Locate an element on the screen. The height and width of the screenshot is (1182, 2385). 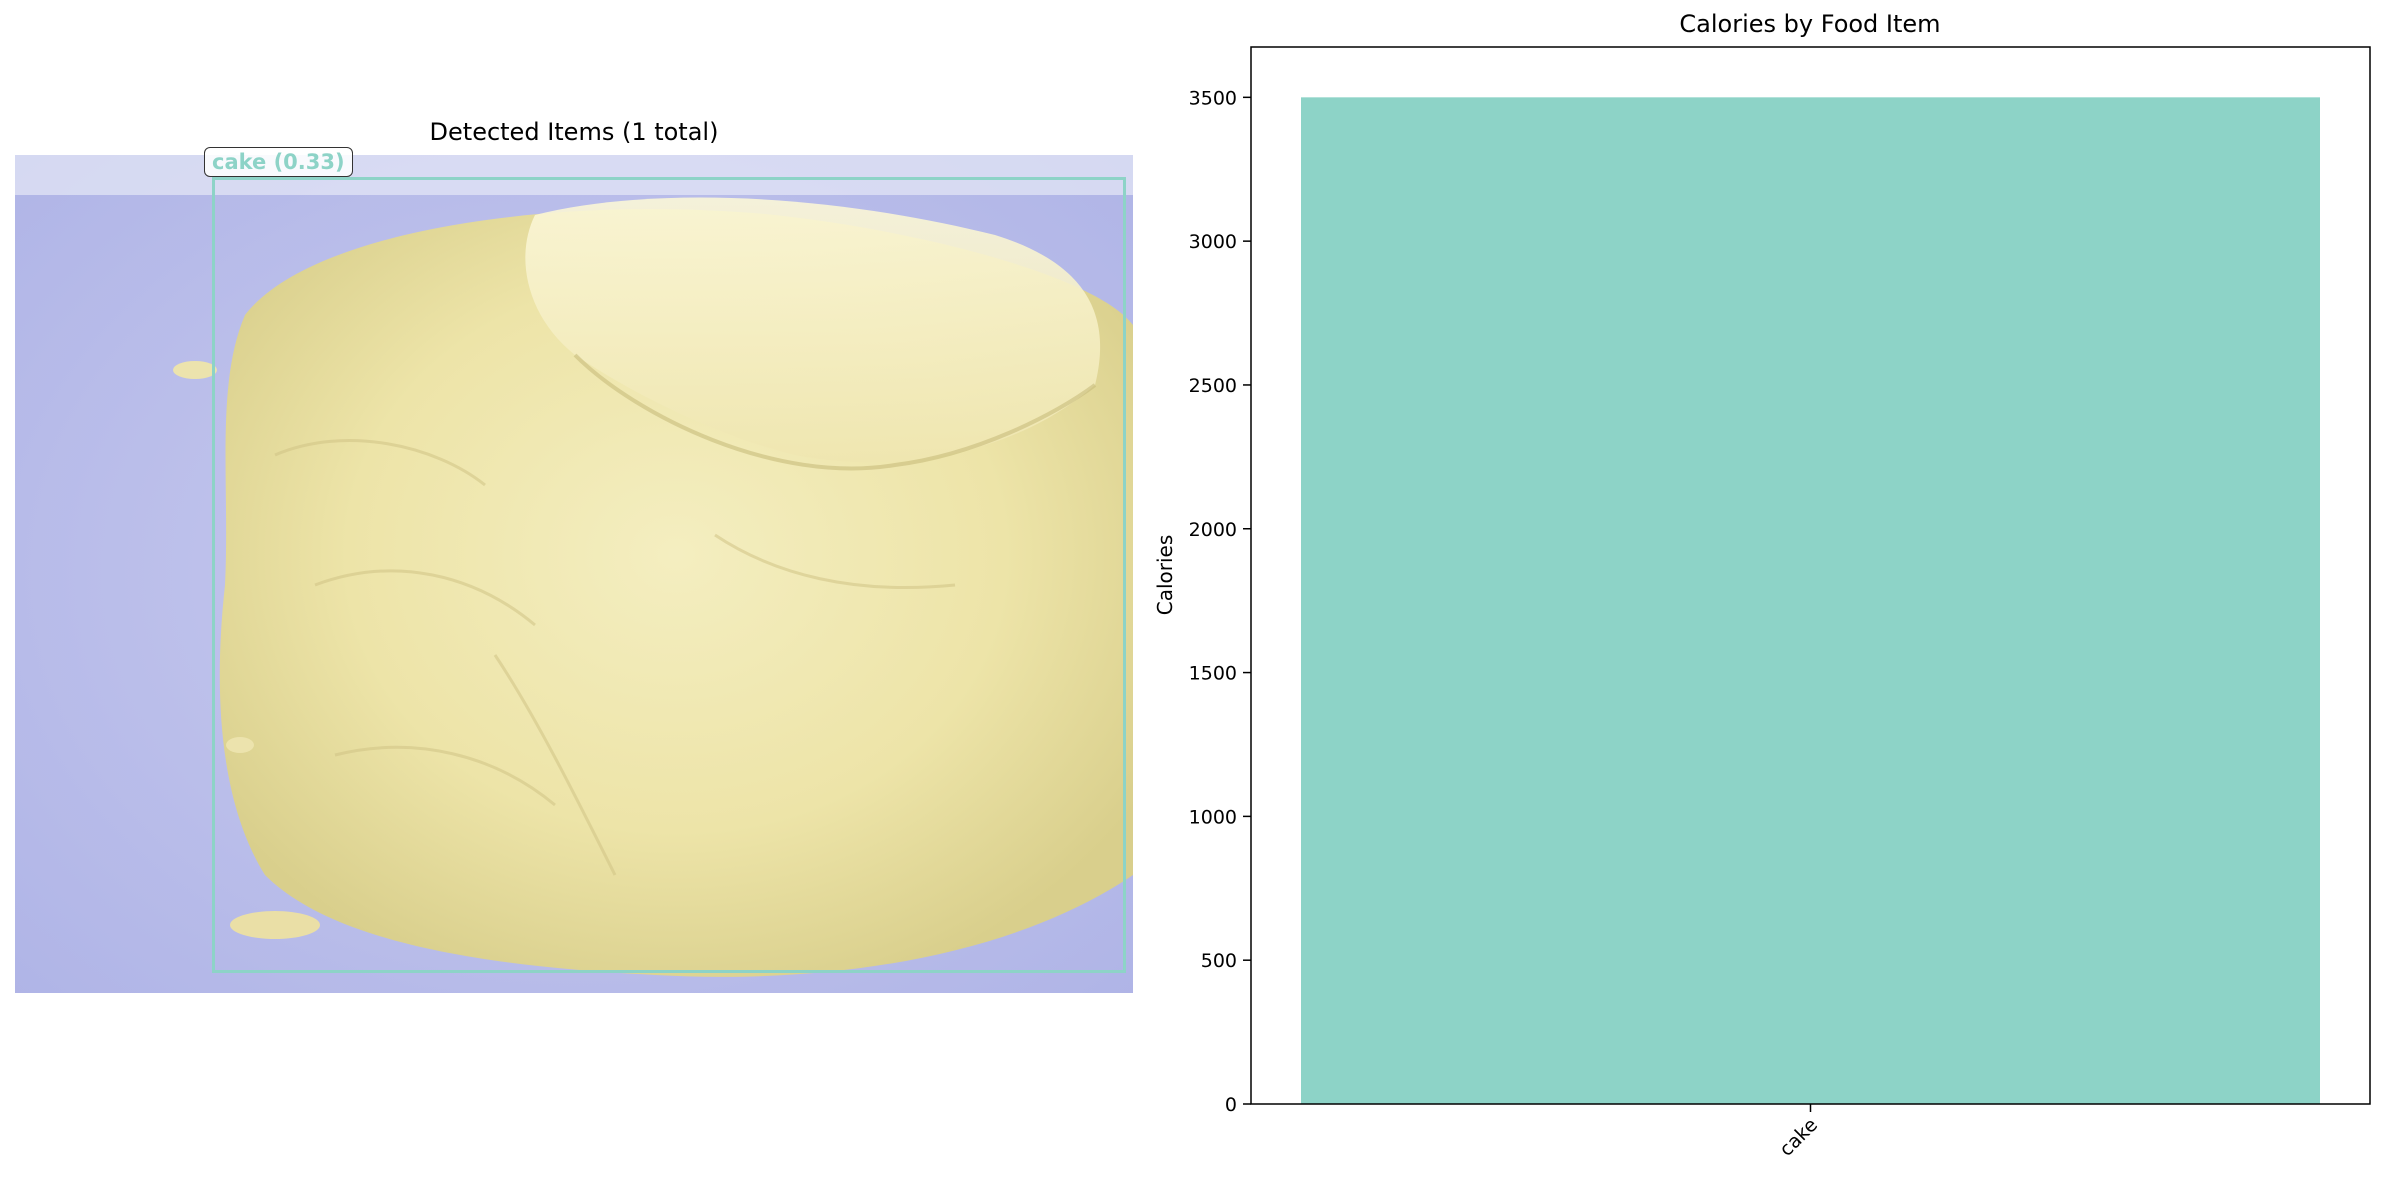
y-tick-label: 2500 is located at coordinates (1213, 386).